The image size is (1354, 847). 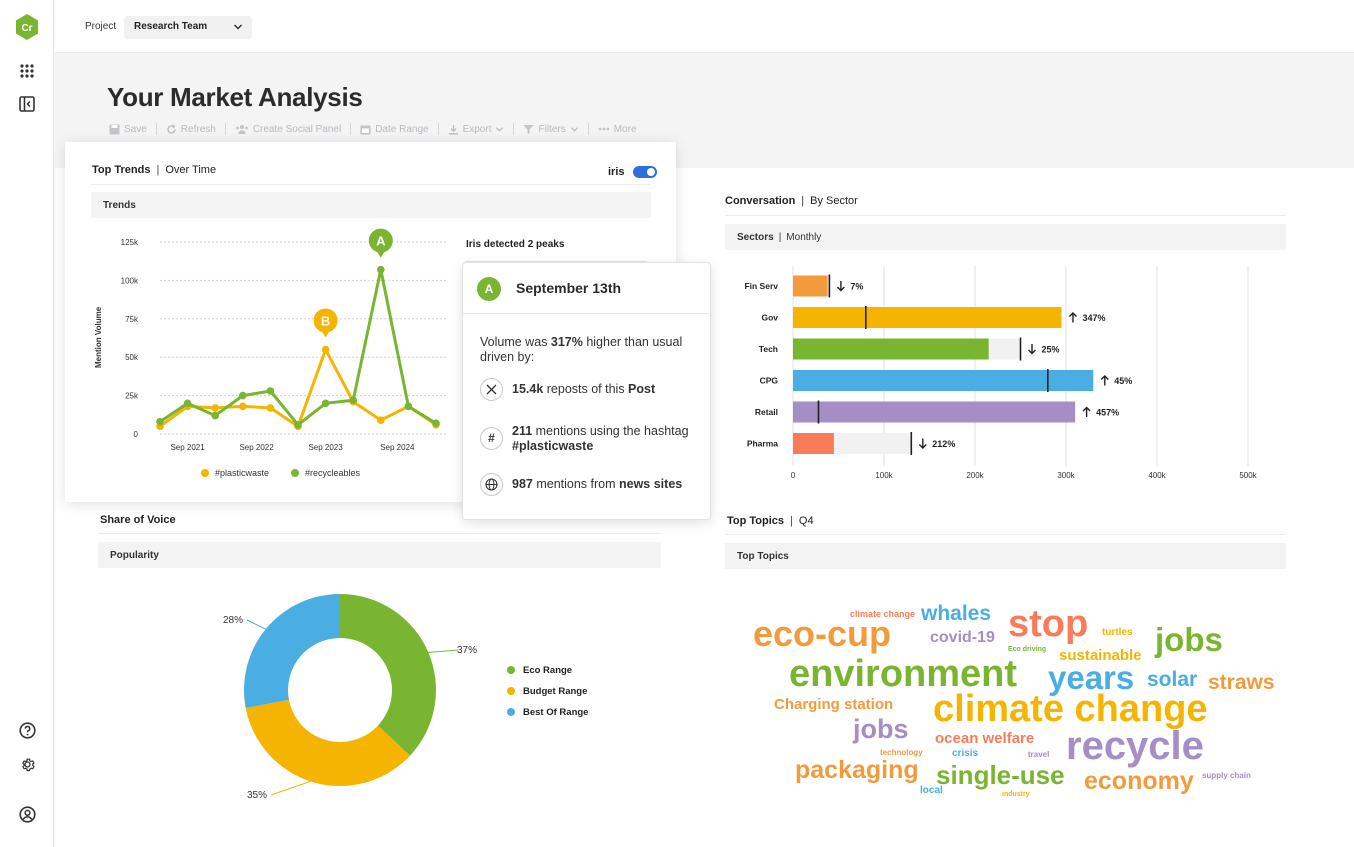 What do you see at coordinates (834, 201) in the screenshot?
I see `conversation-subtitle: By Sector` at bounding box center [834, 201].